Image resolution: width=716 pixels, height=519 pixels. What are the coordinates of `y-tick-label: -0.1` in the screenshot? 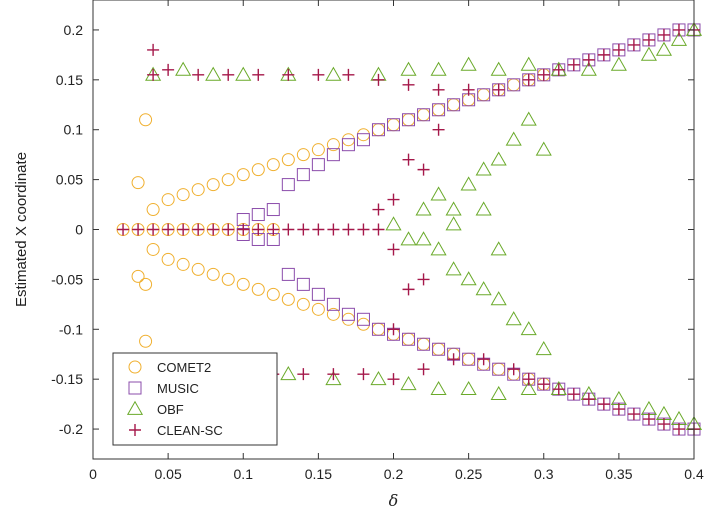 It's located at (71, 329).